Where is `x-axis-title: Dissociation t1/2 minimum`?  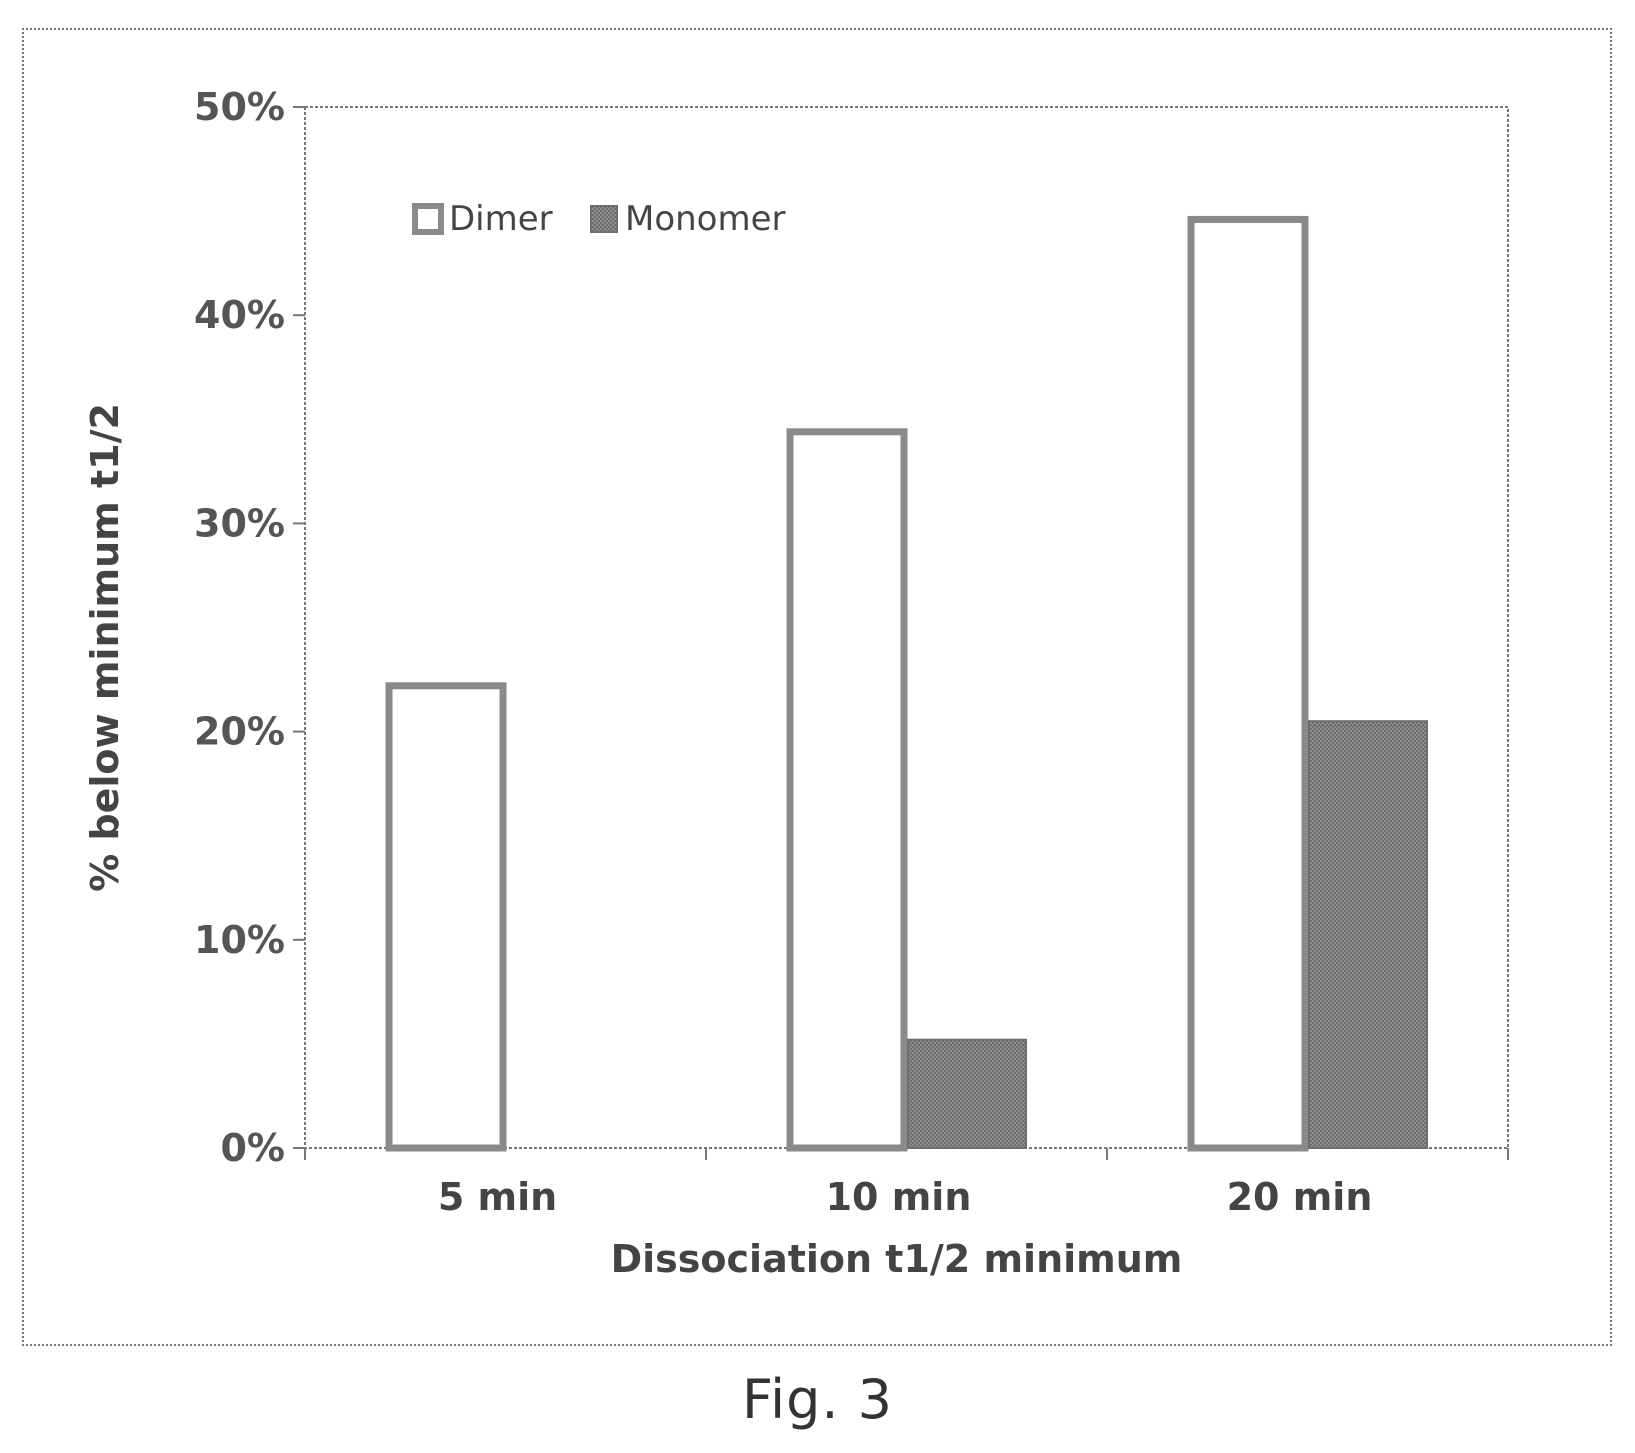
x-axis-title: Dissociation t1/2 minimum is located at coordinates (897, 1259).